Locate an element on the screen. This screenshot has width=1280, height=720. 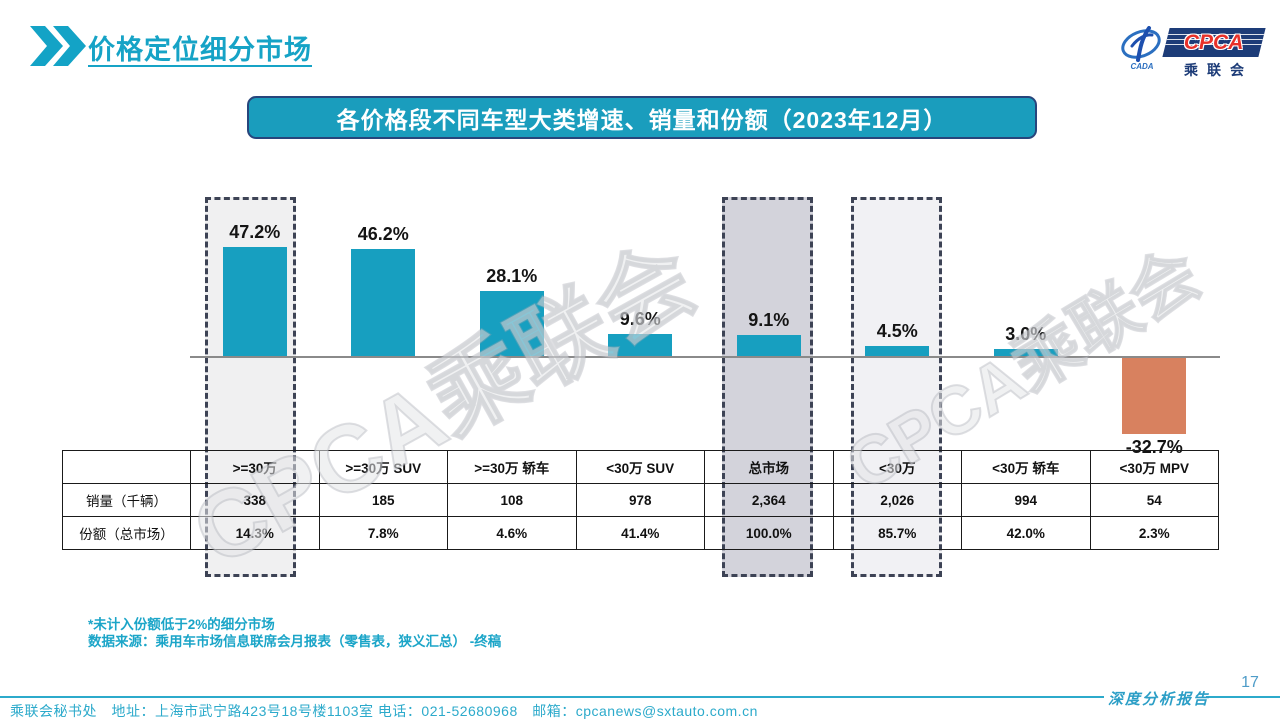
bar-value-label: 46.2% is located at coordinates (383, 234).